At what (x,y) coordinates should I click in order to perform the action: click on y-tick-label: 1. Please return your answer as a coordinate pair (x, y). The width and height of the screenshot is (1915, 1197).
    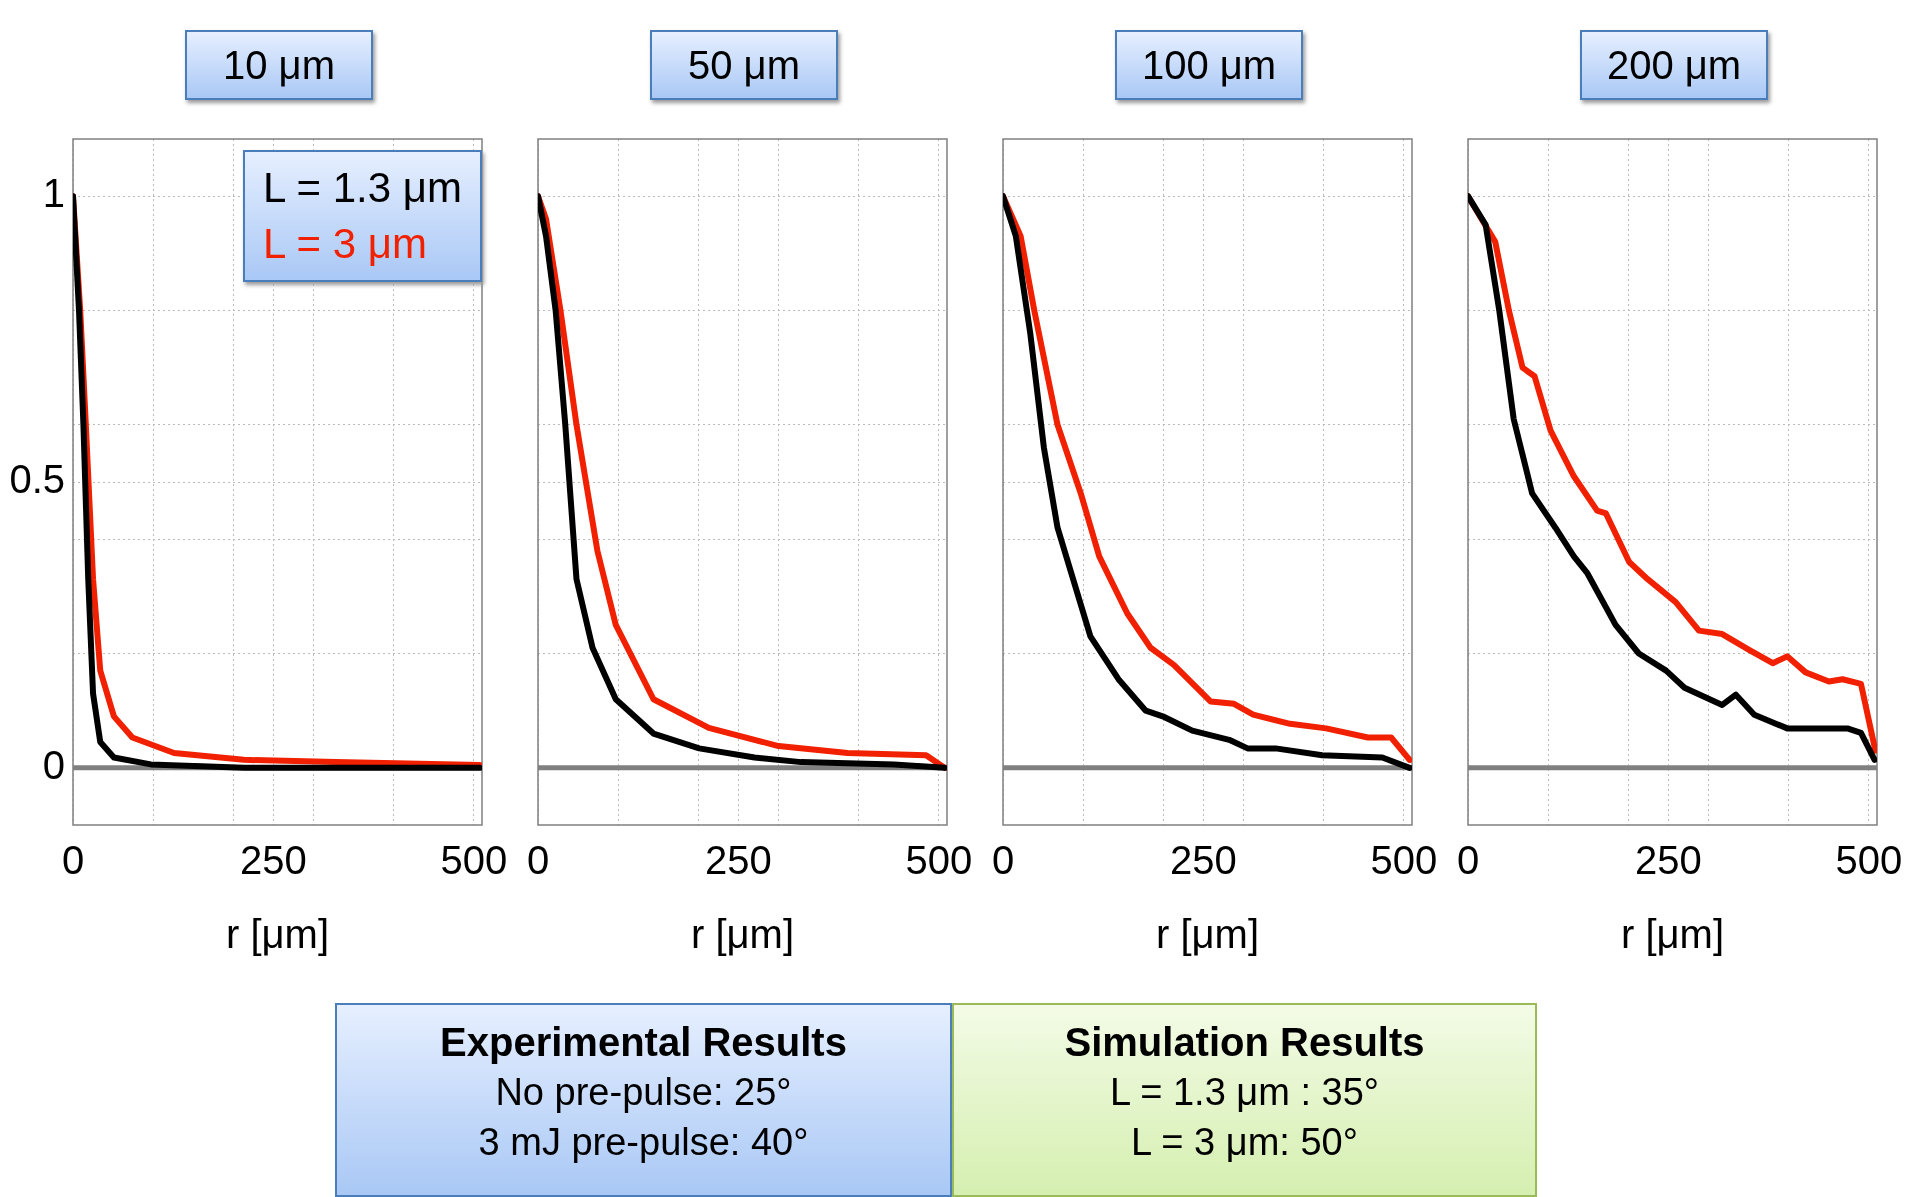
    Looking at the image, I should click on (53, 193).